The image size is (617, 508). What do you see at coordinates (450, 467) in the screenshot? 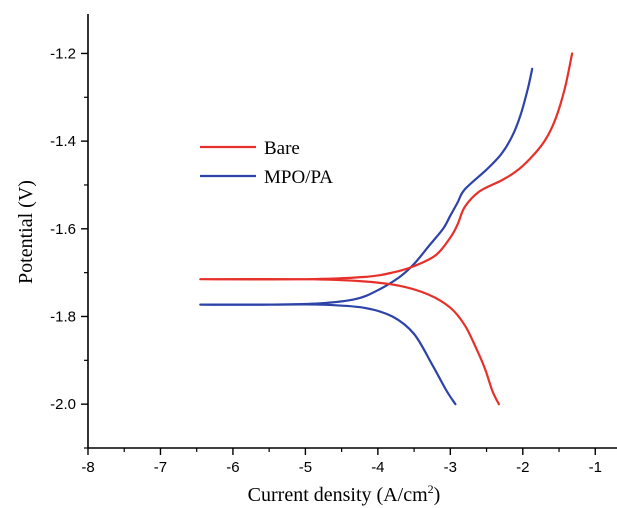
I see `x-tick-label: -3` at bounding box center [450, 467].